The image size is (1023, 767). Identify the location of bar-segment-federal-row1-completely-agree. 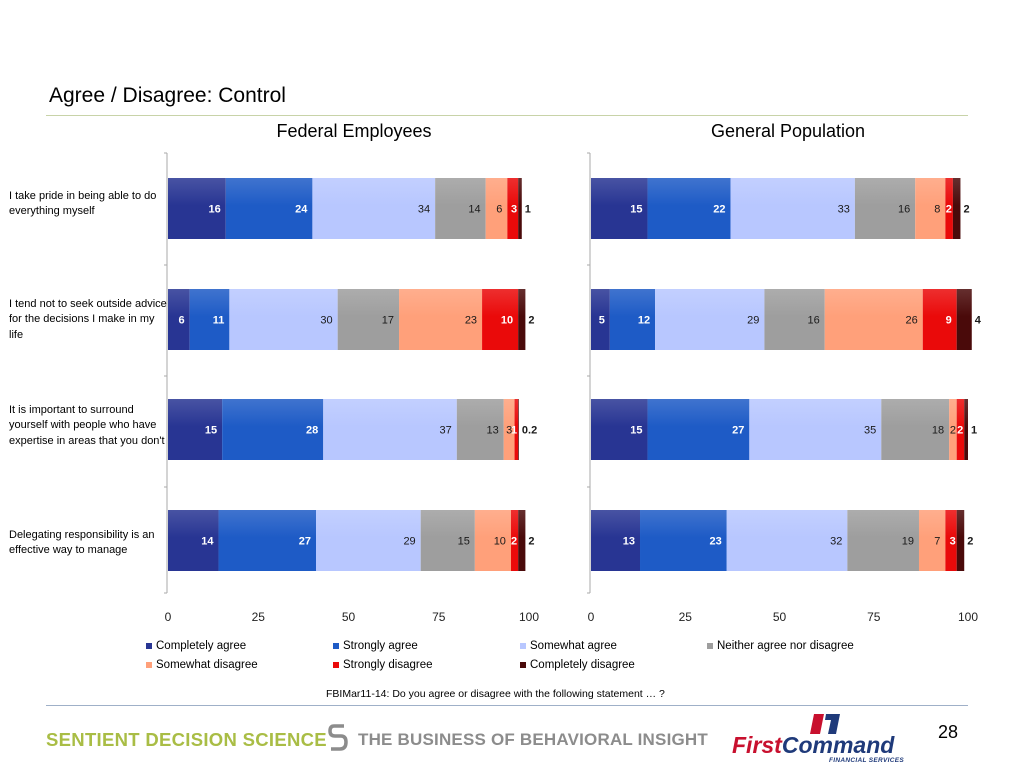
(197, 208).